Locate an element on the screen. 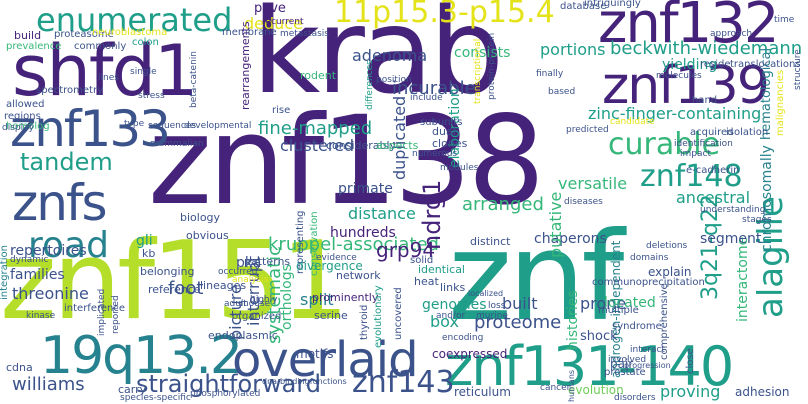 This screenshot has height=404, width=808. word-commonly: commonly is located at coordinates (100, 46).